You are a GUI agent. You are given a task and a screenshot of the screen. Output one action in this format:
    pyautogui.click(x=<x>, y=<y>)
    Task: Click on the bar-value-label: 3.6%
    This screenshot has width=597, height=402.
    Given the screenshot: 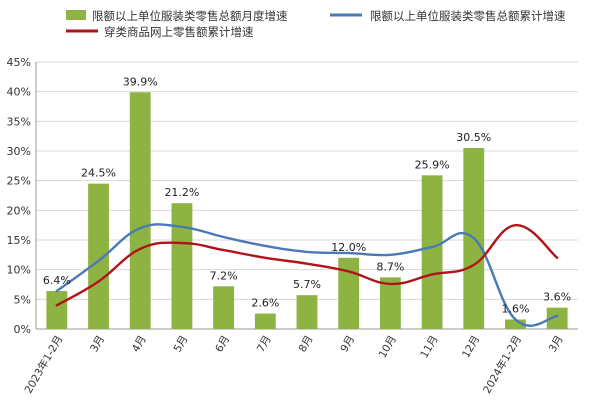 What is the action you would take?
    pyautogui.click(x=557, y=297)
    